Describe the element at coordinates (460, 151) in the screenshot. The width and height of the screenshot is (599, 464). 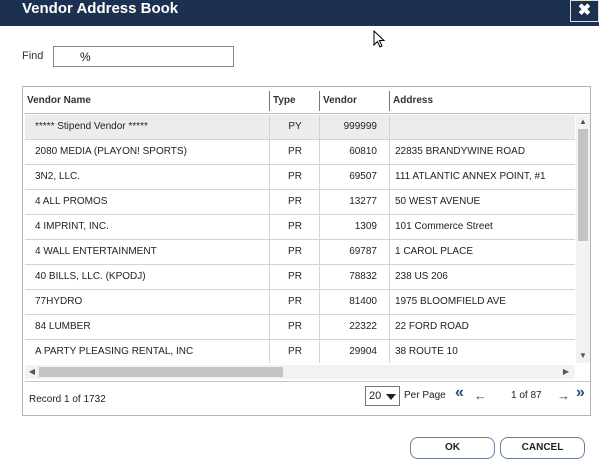
I see `cell-address: 22835 BRANDYWINE ROAD` at that location.